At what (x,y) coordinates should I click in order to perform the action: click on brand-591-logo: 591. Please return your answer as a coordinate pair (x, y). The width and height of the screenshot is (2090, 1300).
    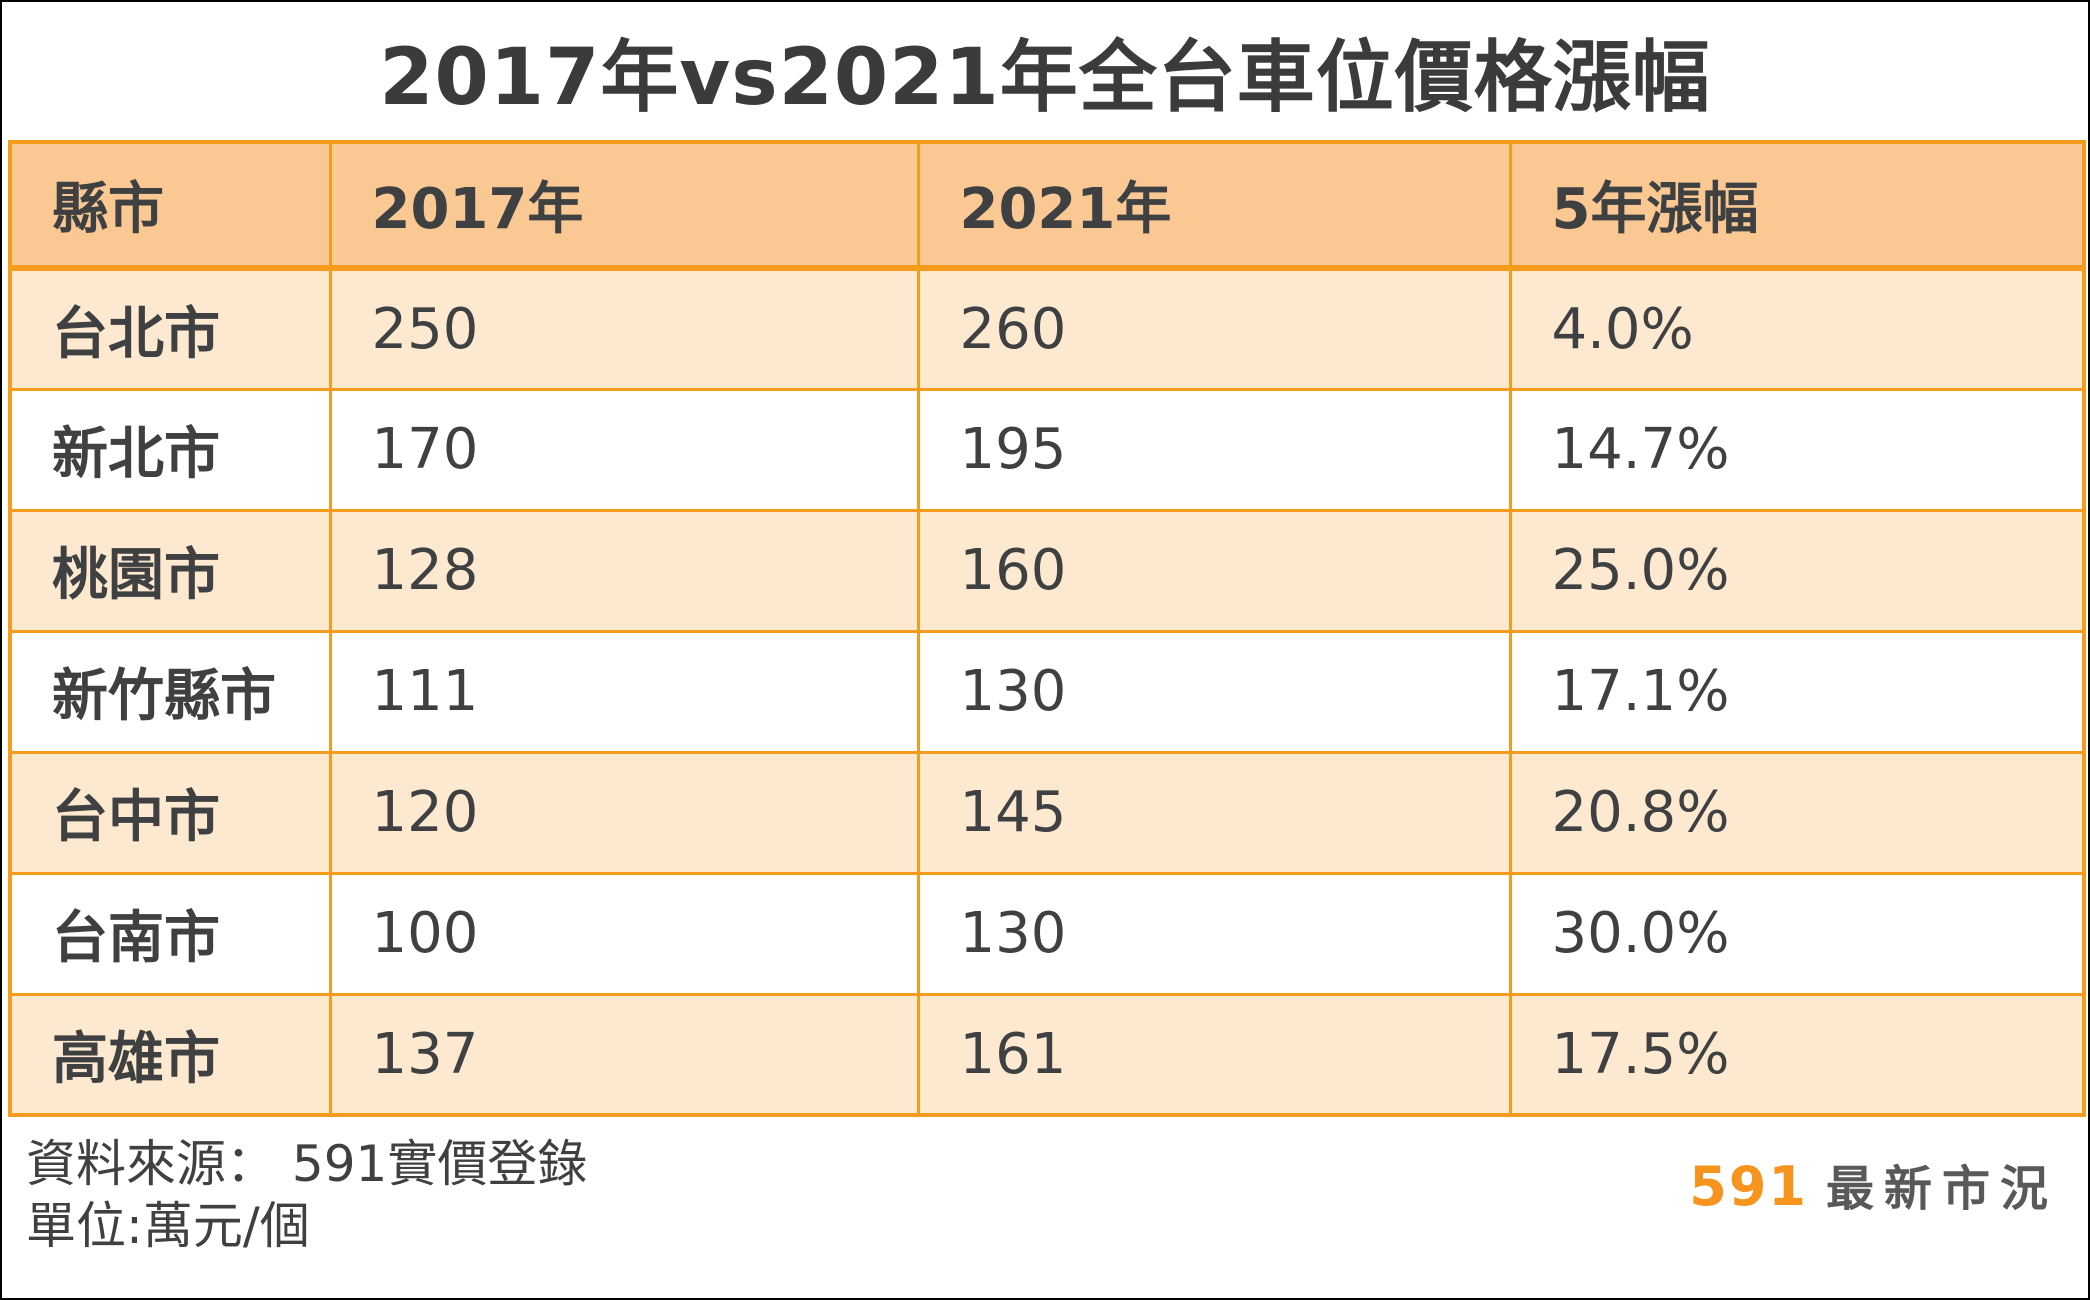
    Looking at the image, I should click on (1748, 1186).